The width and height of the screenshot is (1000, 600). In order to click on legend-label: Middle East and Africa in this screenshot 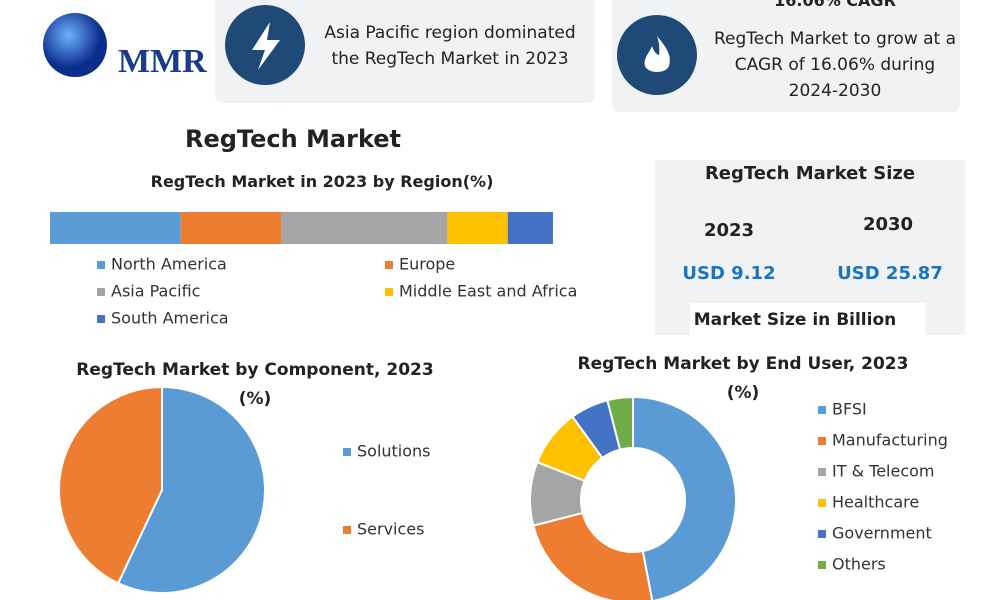, I will do `click(488, 291)`.